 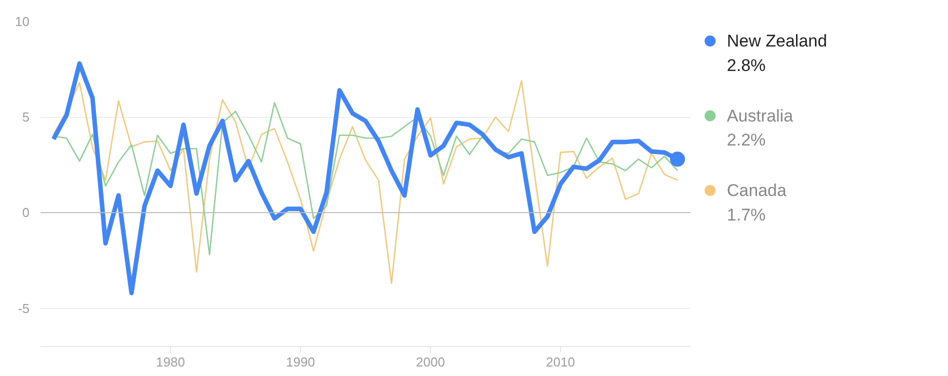 What do you see at coordinates (430, 362) in the screenshot?
I see `x-tick-label: 2000` at bounding box center [430, 362].